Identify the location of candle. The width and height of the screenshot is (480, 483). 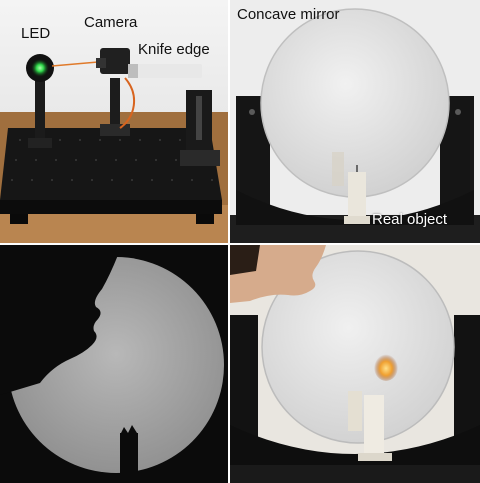
(374, 426).